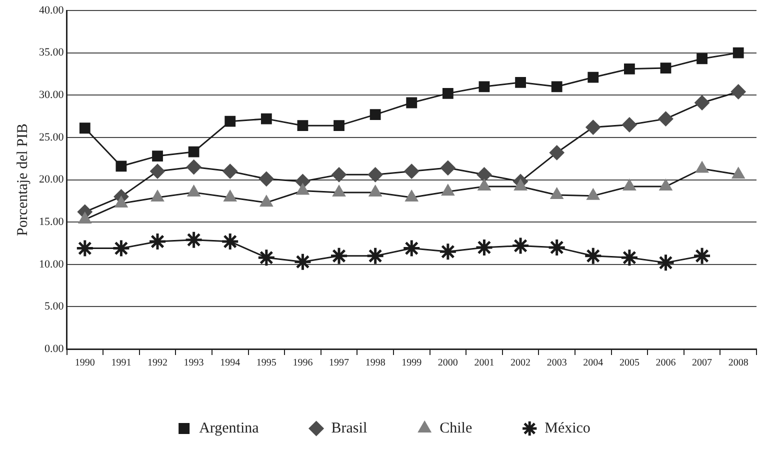 The image size is (767, 456). Describe the element at coordinates (51, 10) in the screenshot. I see `y-tick-label: 40.00` at that location.